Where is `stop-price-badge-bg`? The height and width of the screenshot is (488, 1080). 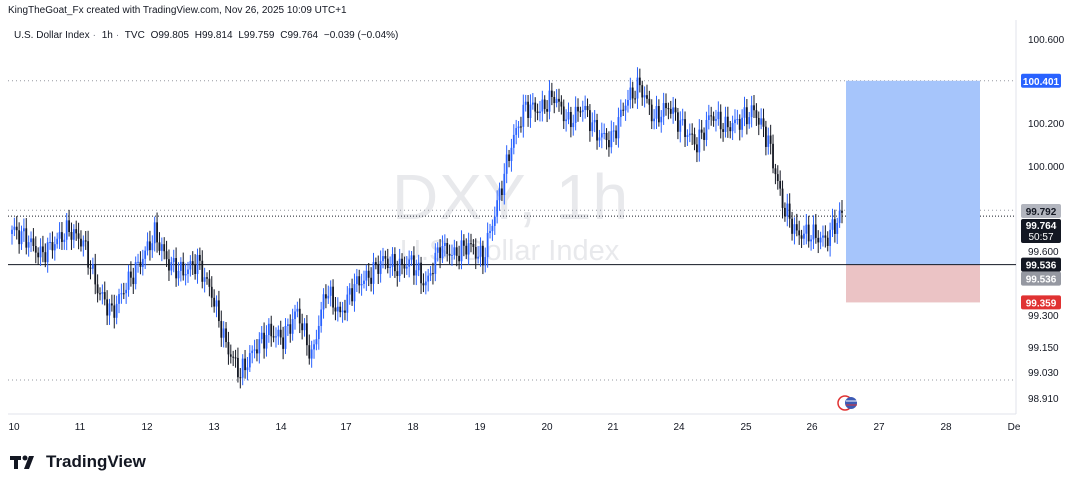
stop-price-badge-bg is located at coordinates (1041, 302).